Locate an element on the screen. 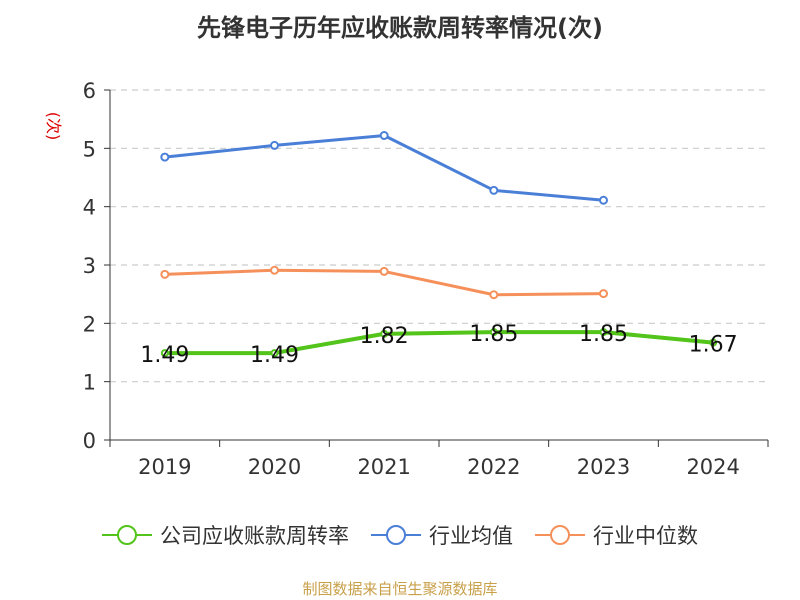  legend-item-industry-median: 行业中位数 is located at coordinates (616, 535).